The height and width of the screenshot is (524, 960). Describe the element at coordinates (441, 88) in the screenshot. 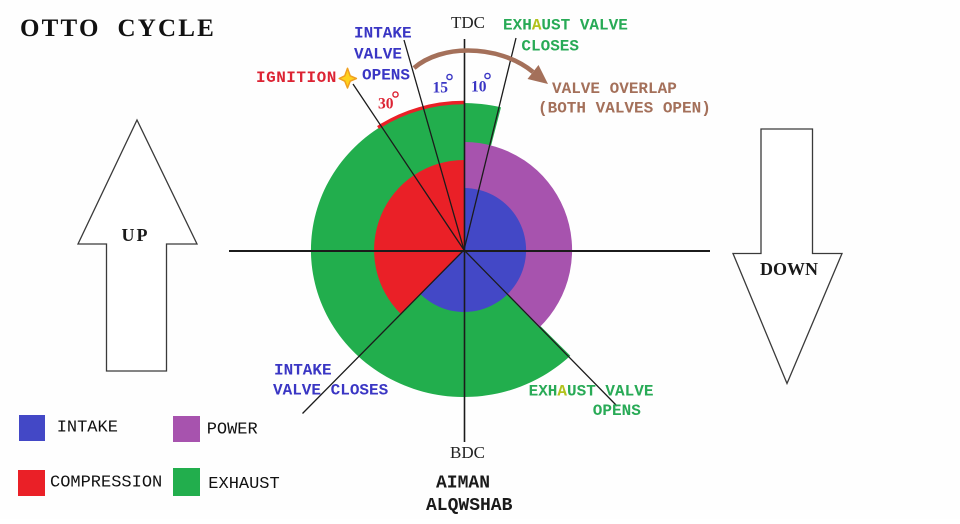

I see `svg-text: 15` at that location.